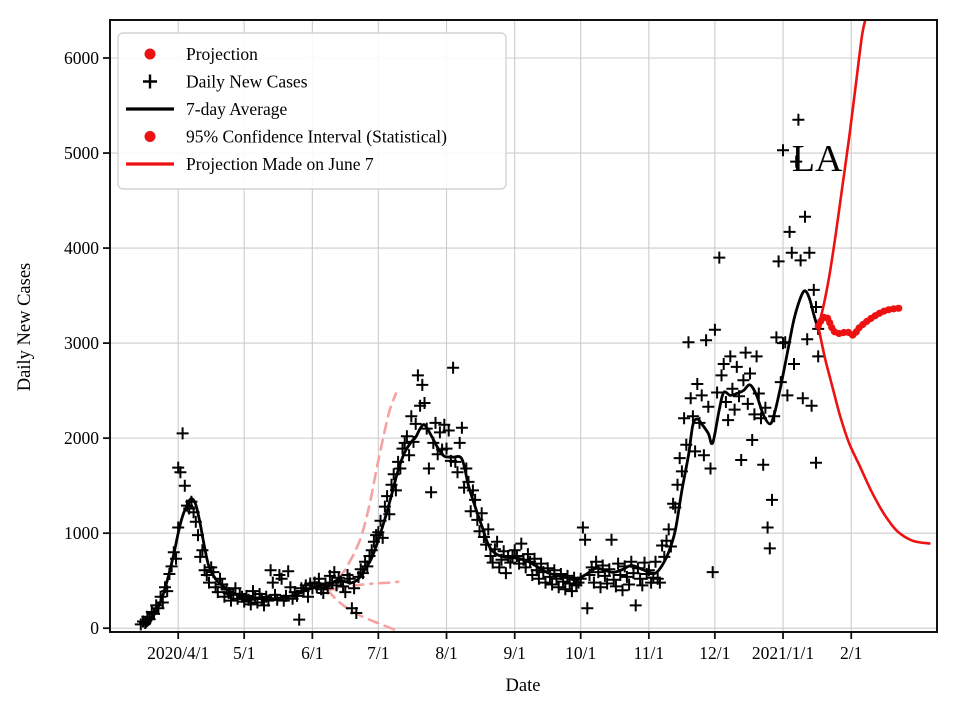 This screenshot has height=720, width=960. Describe the element at coordinates (280, 164) in the screenshot. I see `legend-item-label: Projection Made on June 7` at that location.